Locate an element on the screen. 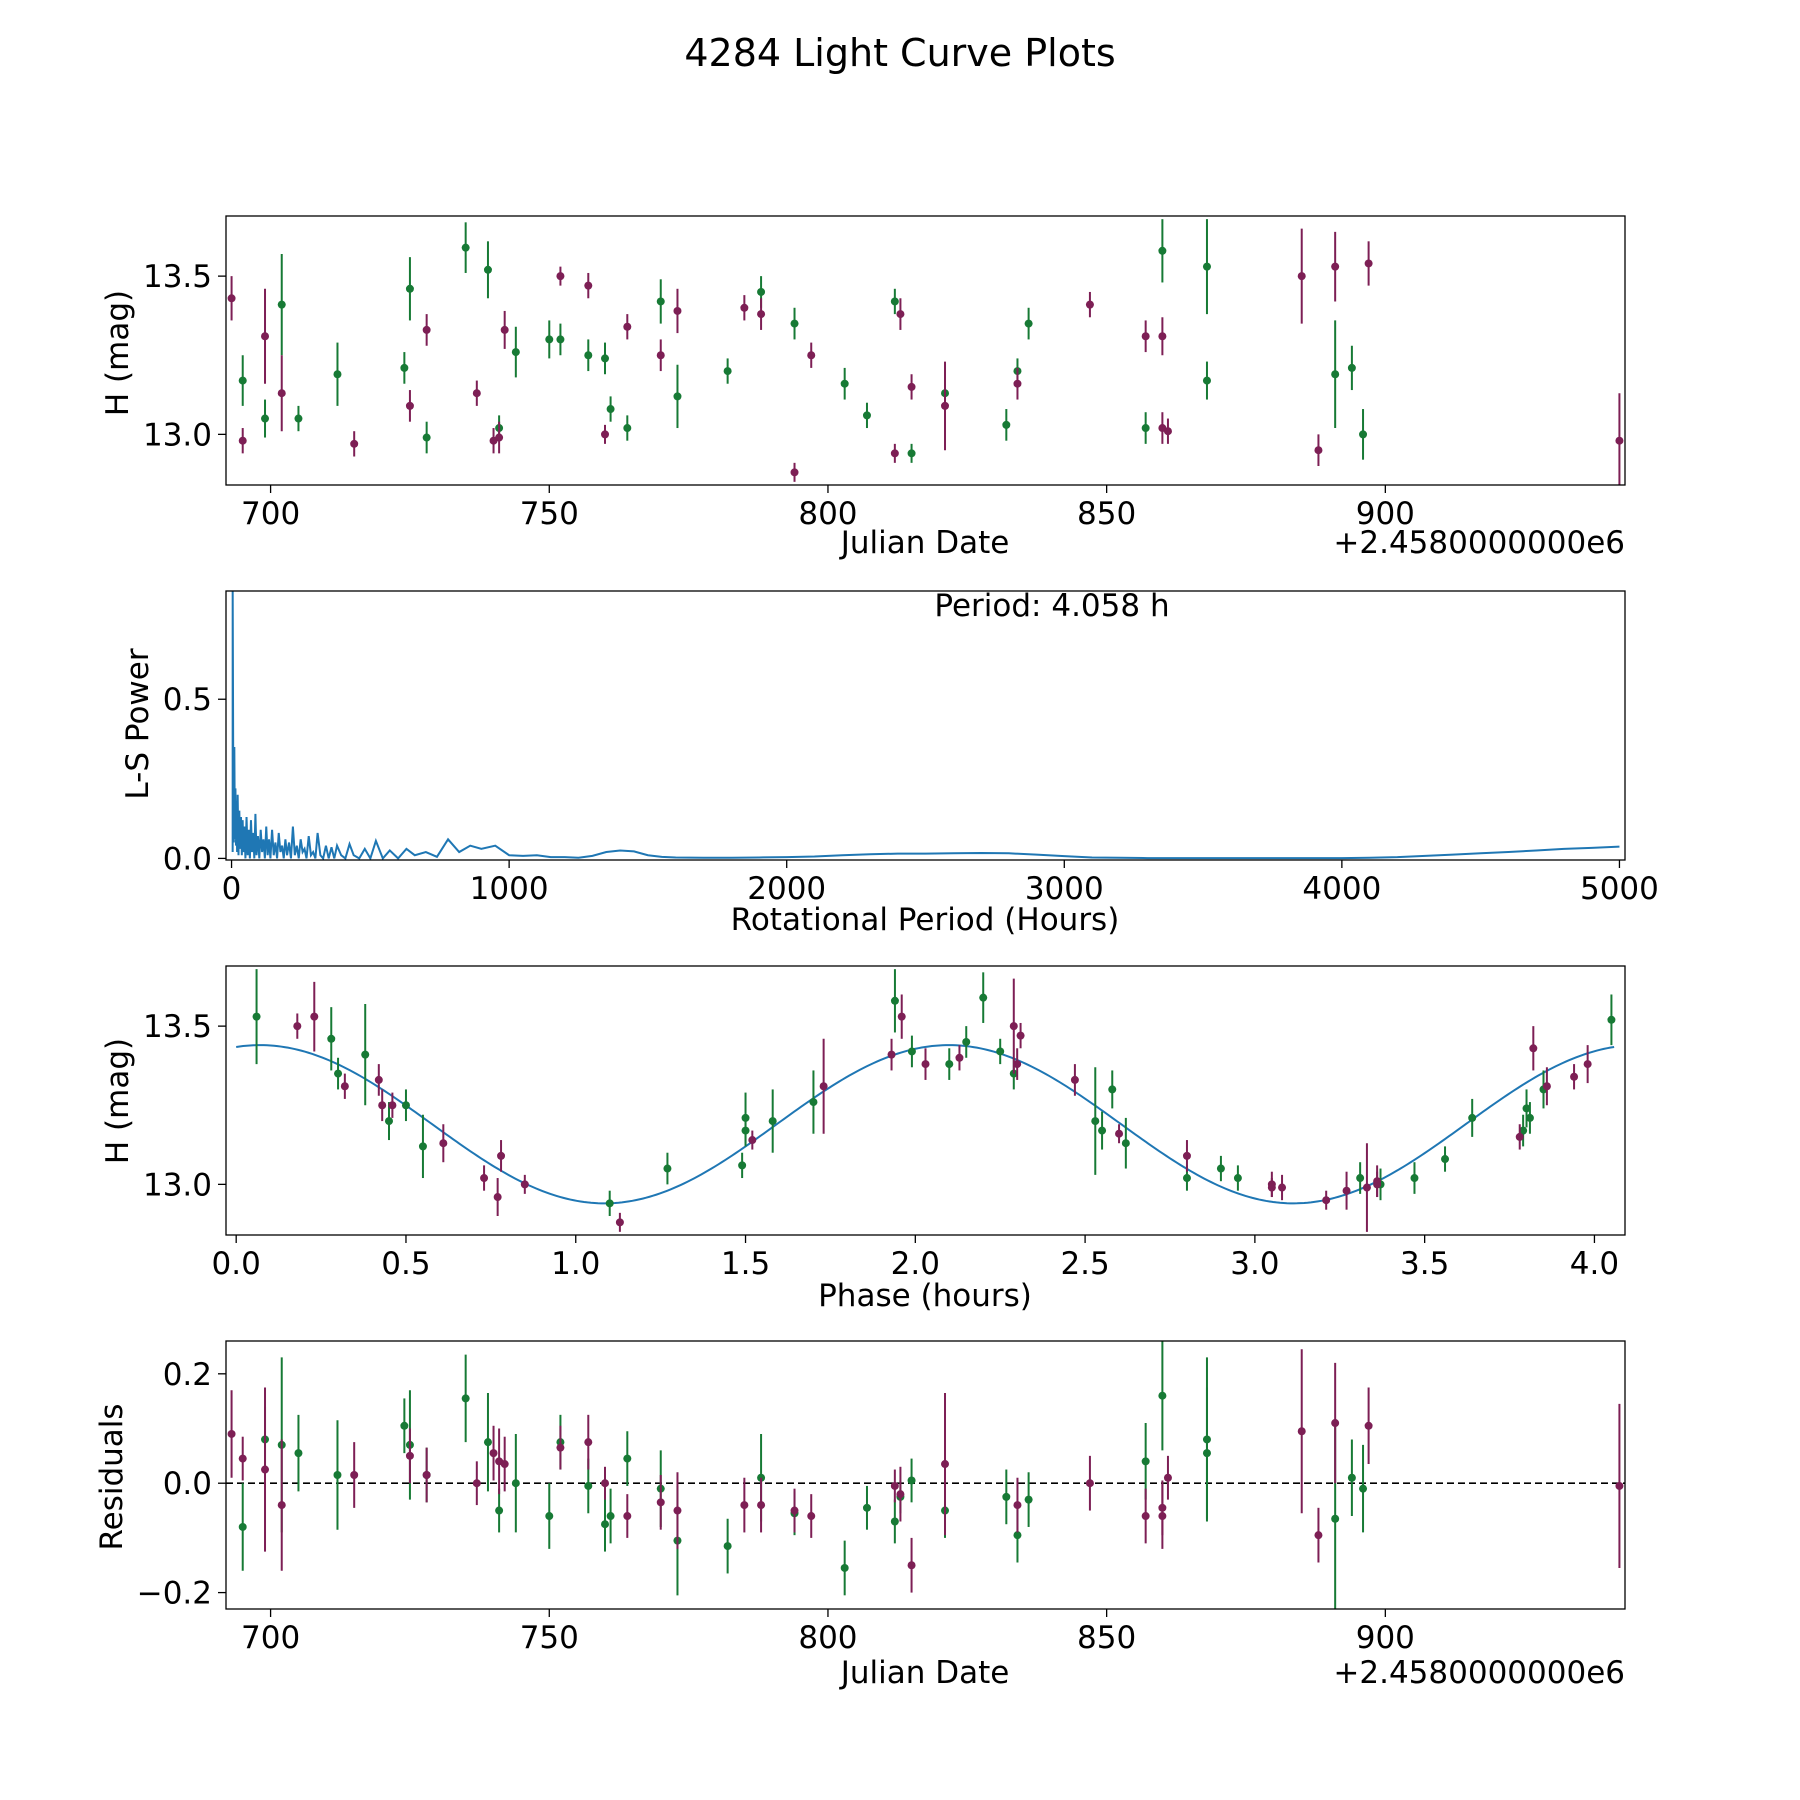  panel-lightcurve: Julian Date H (mag) +2.4580000000e6 is located at coordinates (862, 425).